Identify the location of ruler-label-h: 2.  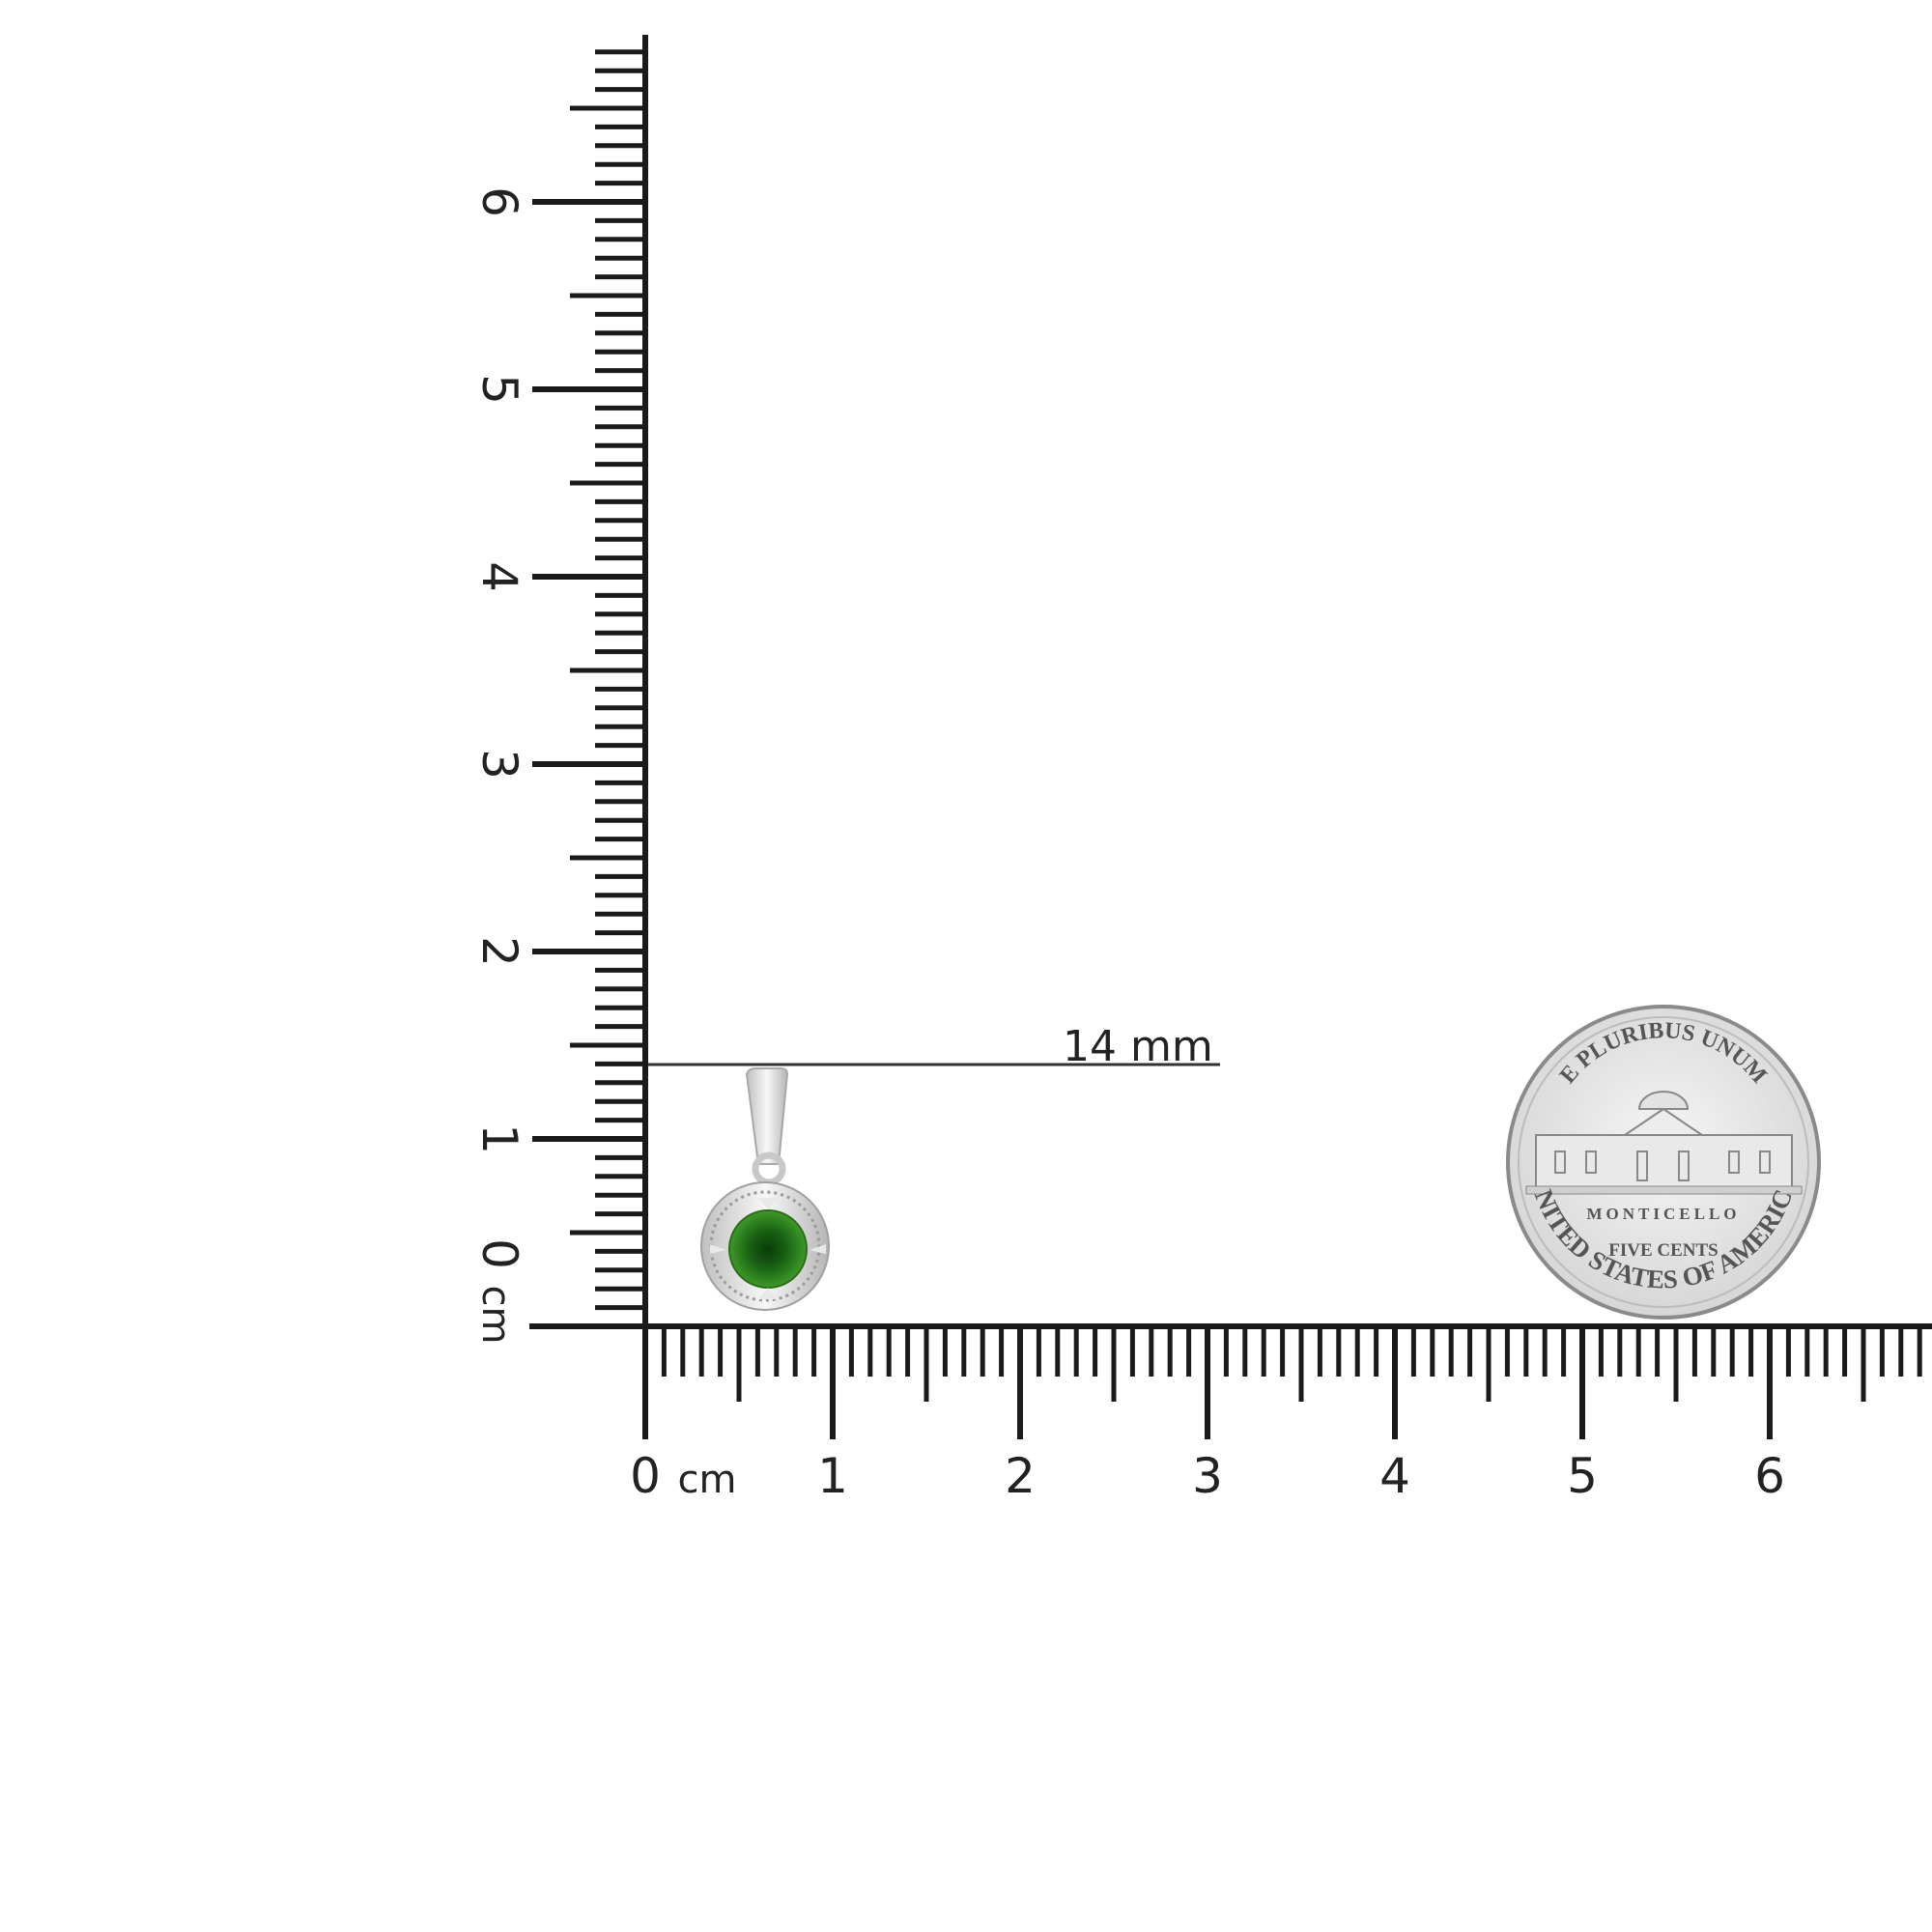
(1021, 1476).